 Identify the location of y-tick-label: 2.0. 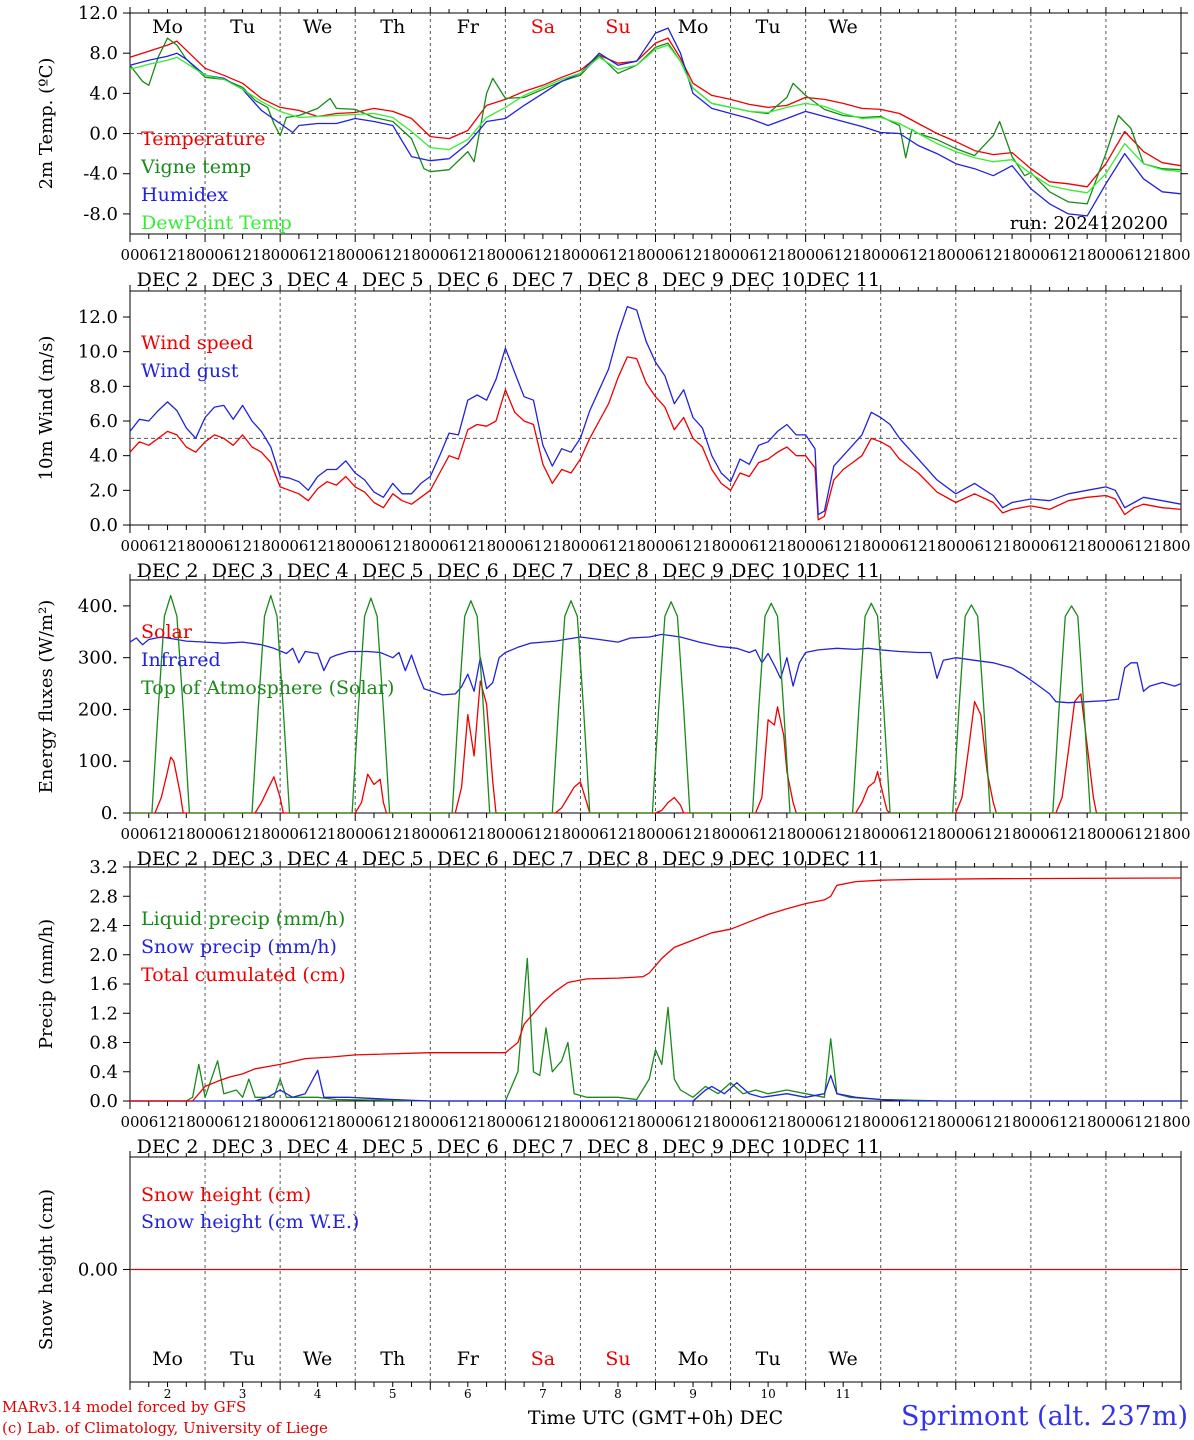
(103, 955).